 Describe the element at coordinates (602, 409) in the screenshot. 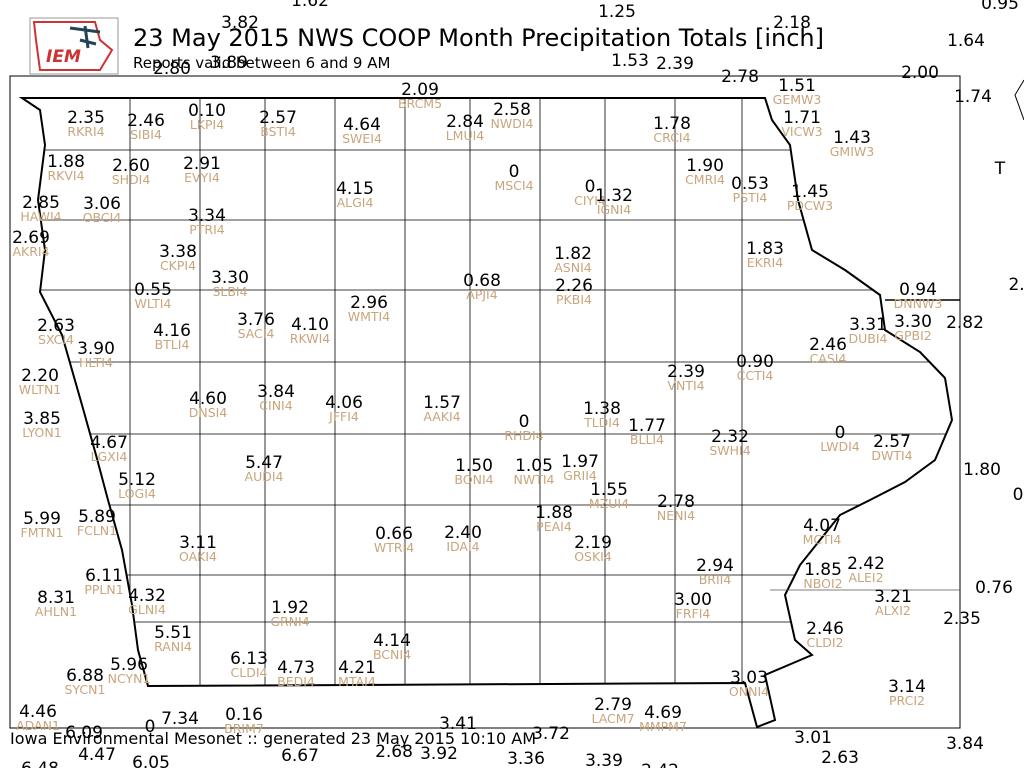

I see `station-value: 1.38` at that location.